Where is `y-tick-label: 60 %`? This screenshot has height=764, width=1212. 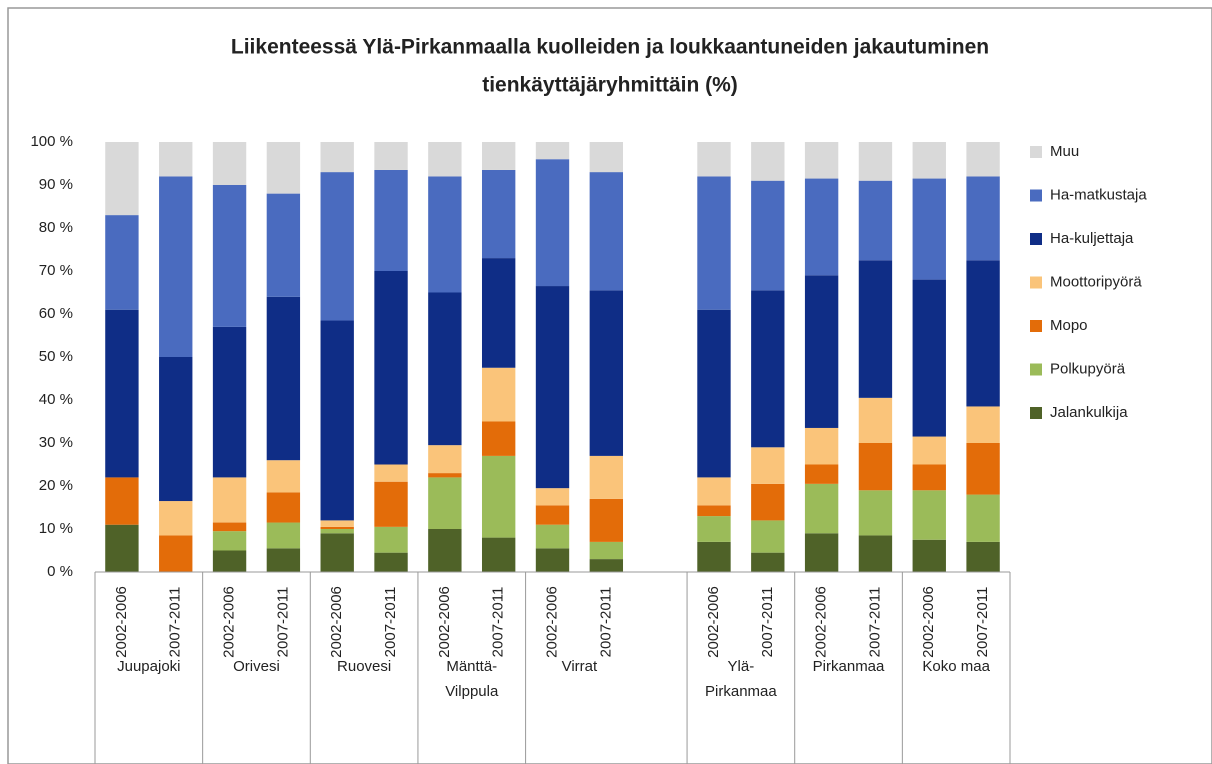 y-tick-label: 60 % is located at coordinates (56, 313).